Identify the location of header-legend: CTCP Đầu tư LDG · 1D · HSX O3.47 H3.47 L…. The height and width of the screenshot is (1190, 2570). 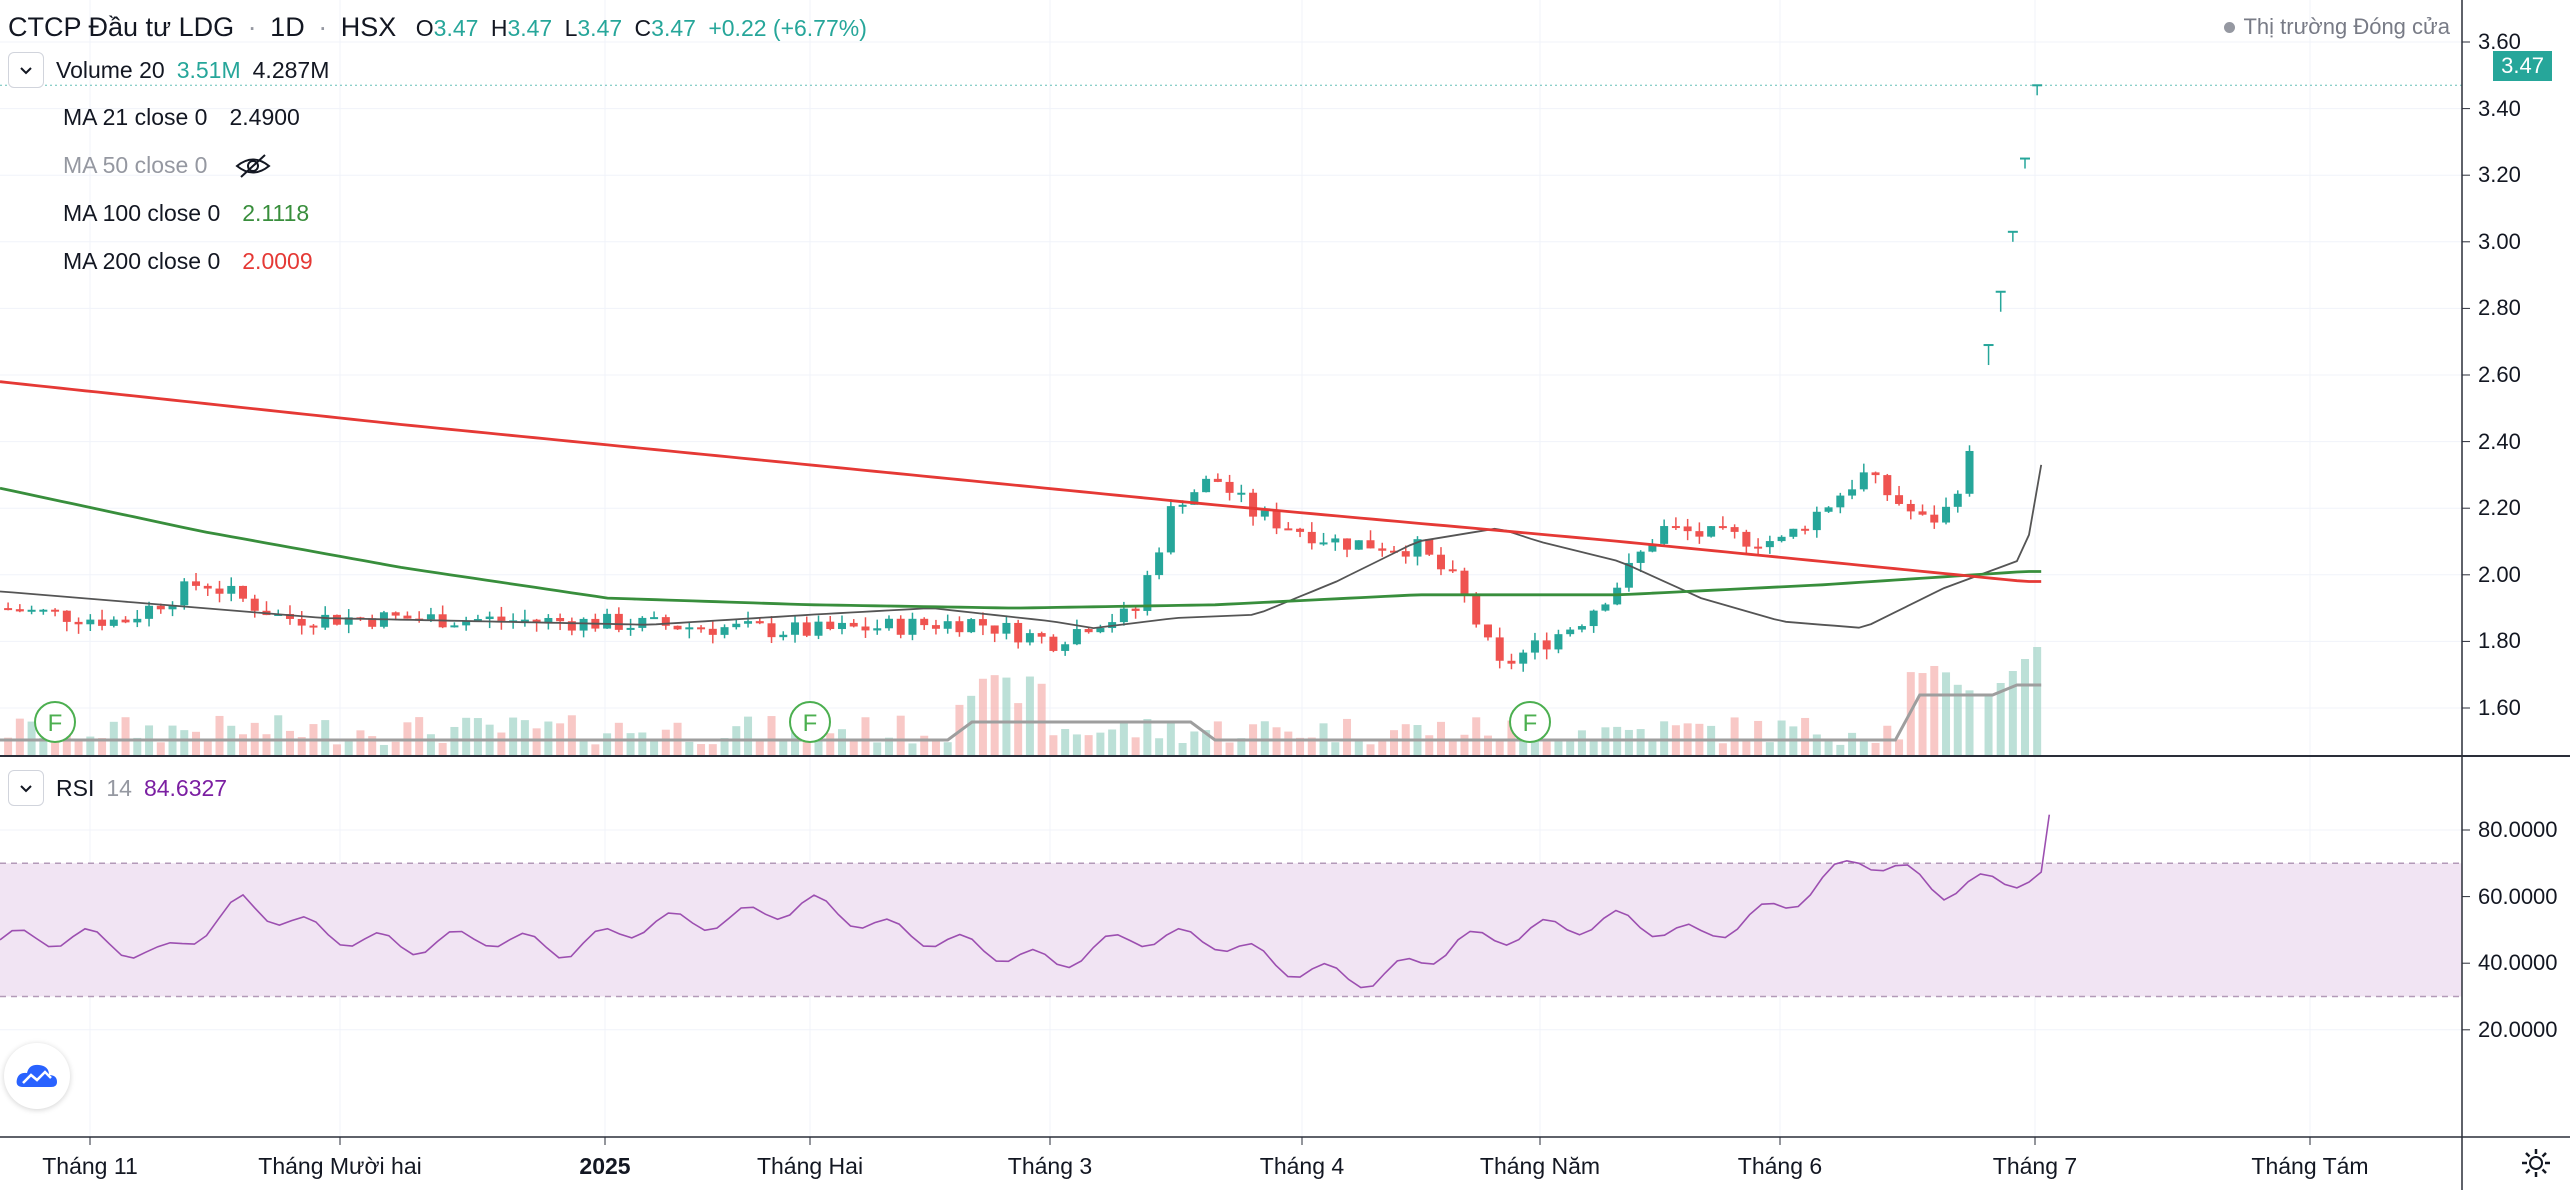
(437, 27).